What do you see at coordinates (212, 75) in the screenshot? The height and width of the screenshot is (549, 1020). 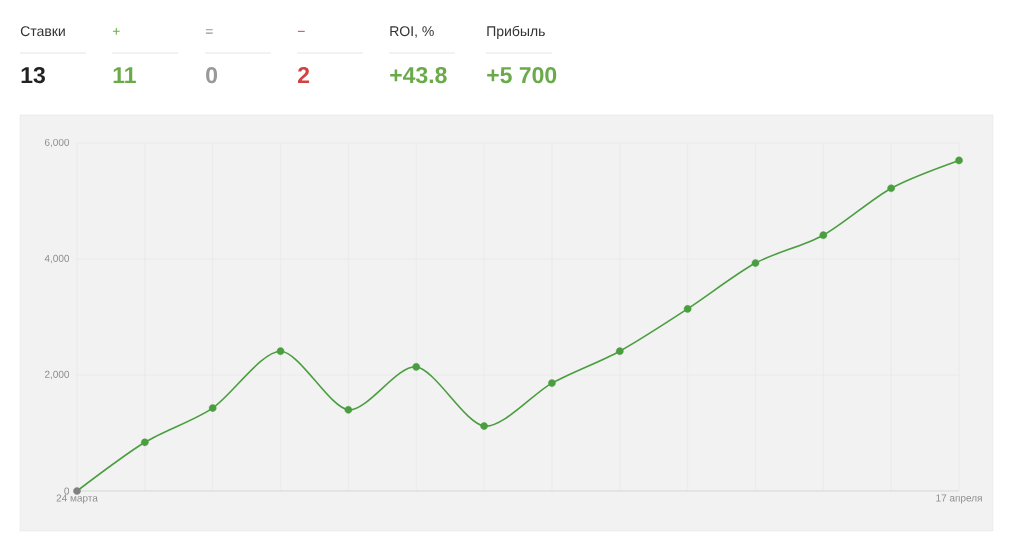 I see `text: 0` at bounding box center [212, 75].